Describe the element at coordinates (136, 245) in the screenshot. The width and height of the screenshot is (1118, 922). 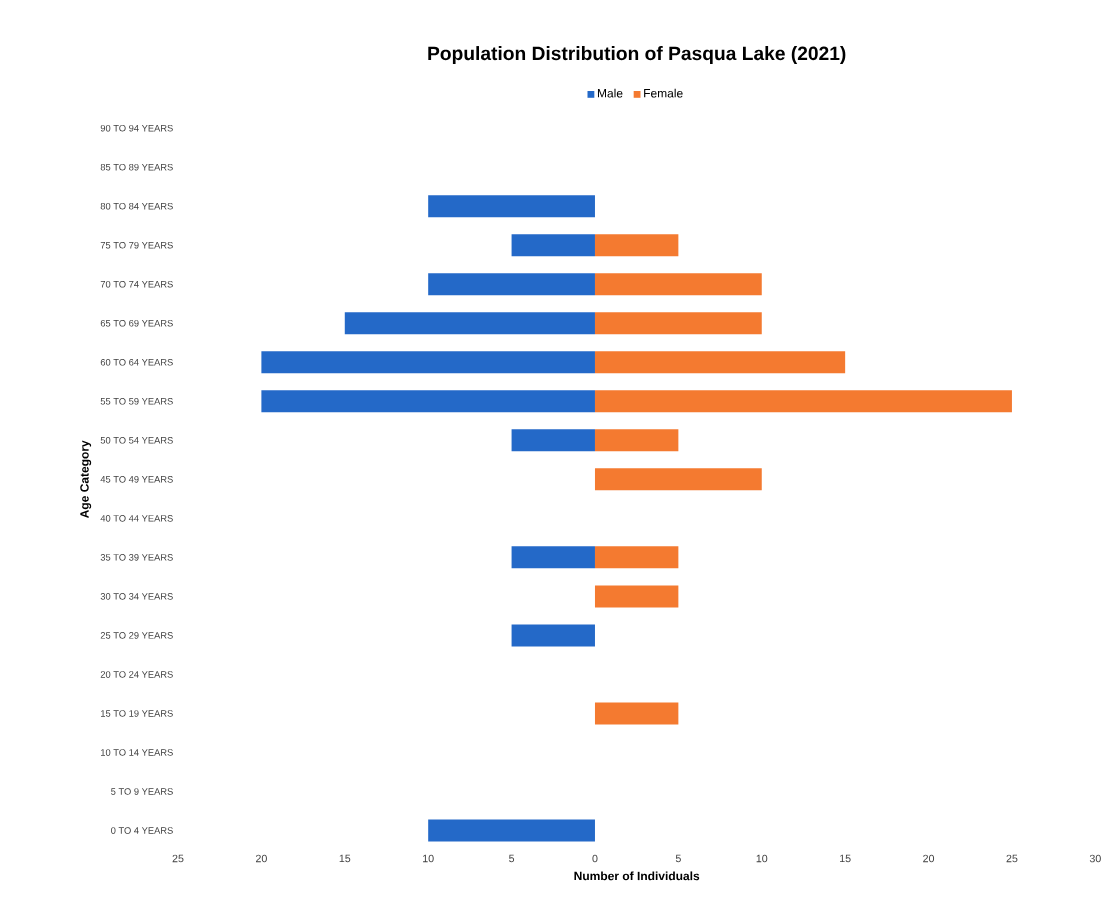
I see `y-tick-label: 75 TO 79 YEARS` at that location.